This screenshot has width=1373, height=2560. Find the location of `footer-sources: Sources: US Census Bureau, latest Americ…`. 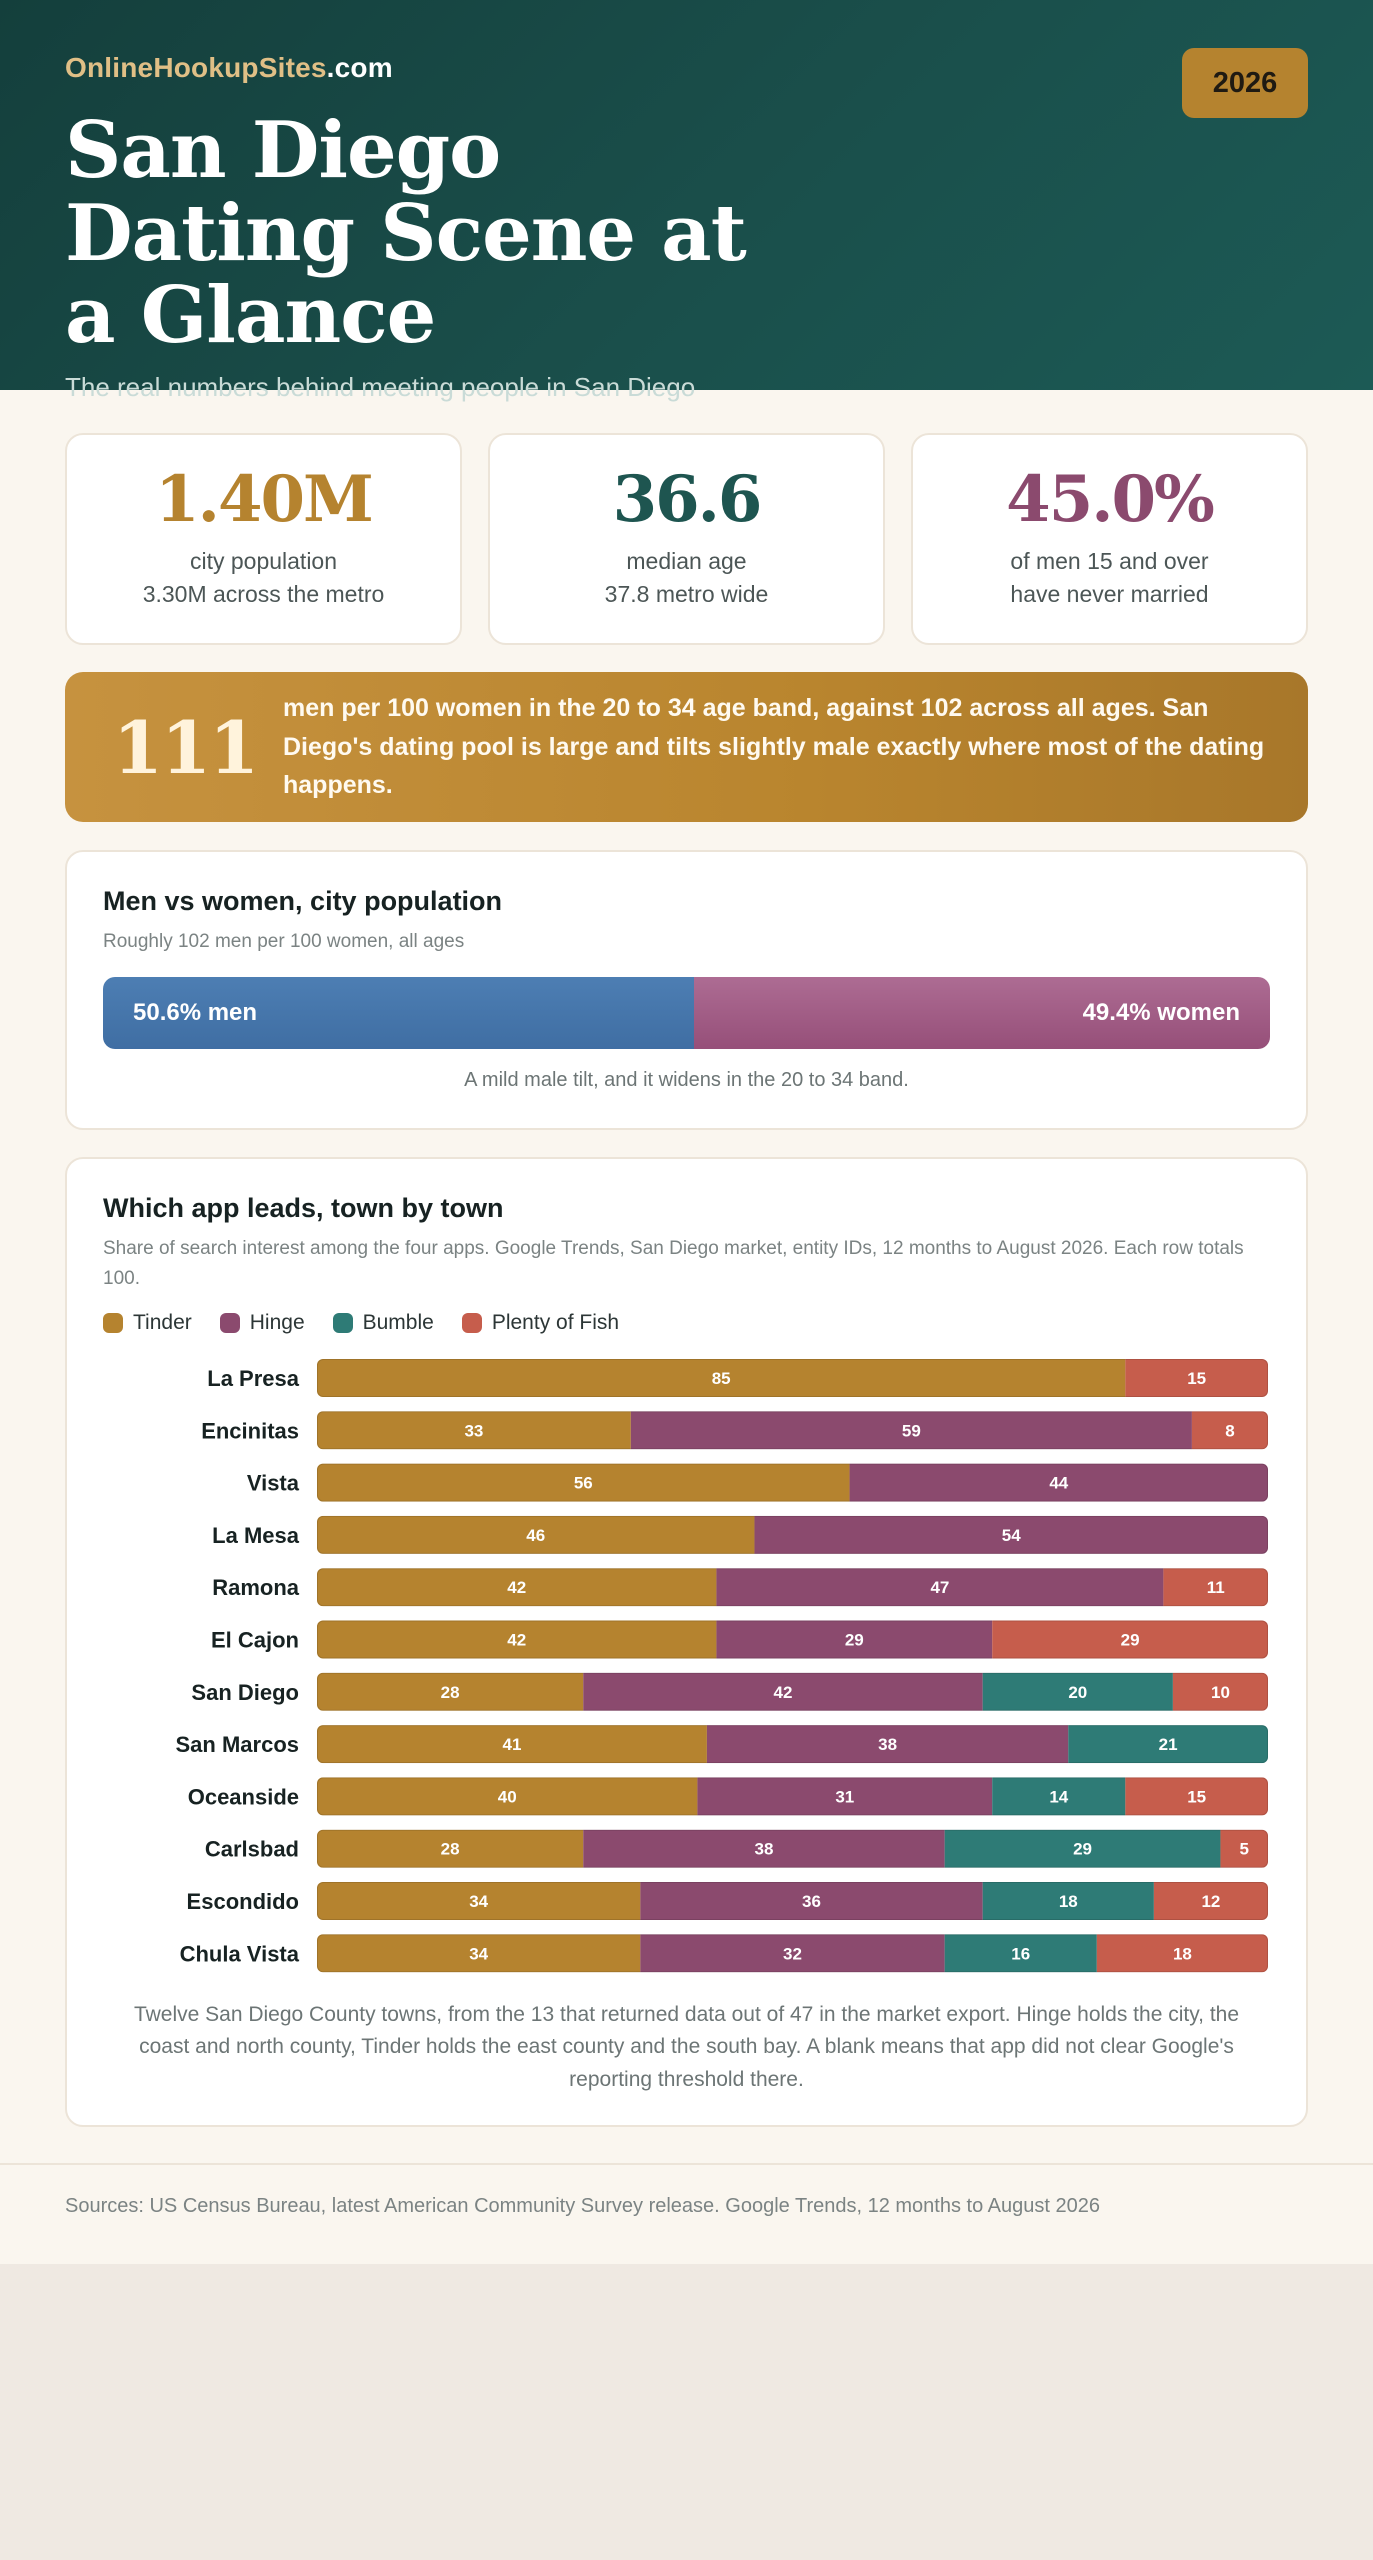

footer-sources: Sources: US Census Bureau, latest Americ… is located at coordinates (686, 2213).